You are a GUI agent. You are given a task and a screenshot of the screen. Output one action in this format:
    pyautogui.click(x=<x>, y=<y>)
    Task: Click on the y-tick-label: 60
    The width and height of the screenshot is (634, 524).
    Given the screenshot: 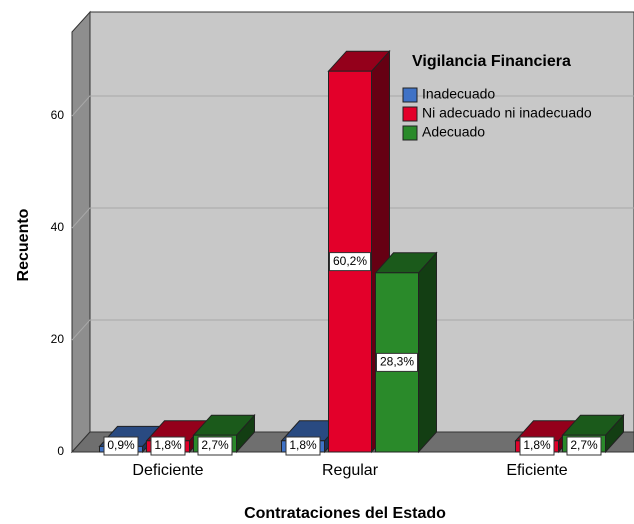 What is the action you would take?
    pyautogui.click(x=58, y=115)
    